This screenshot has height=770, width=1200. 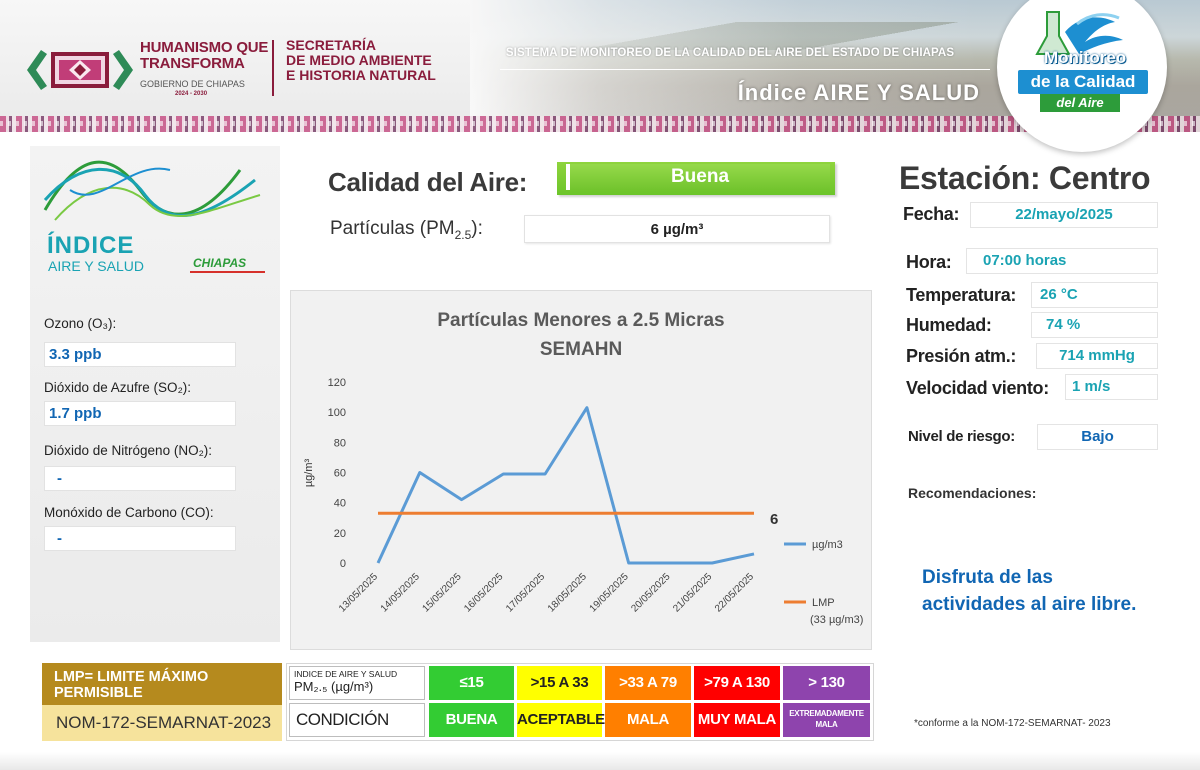 What do you see at coordinates (827, 545) in the screenshot?
I see `legend-label-ugm3: µg/m3` at bounding box center [827, 545].